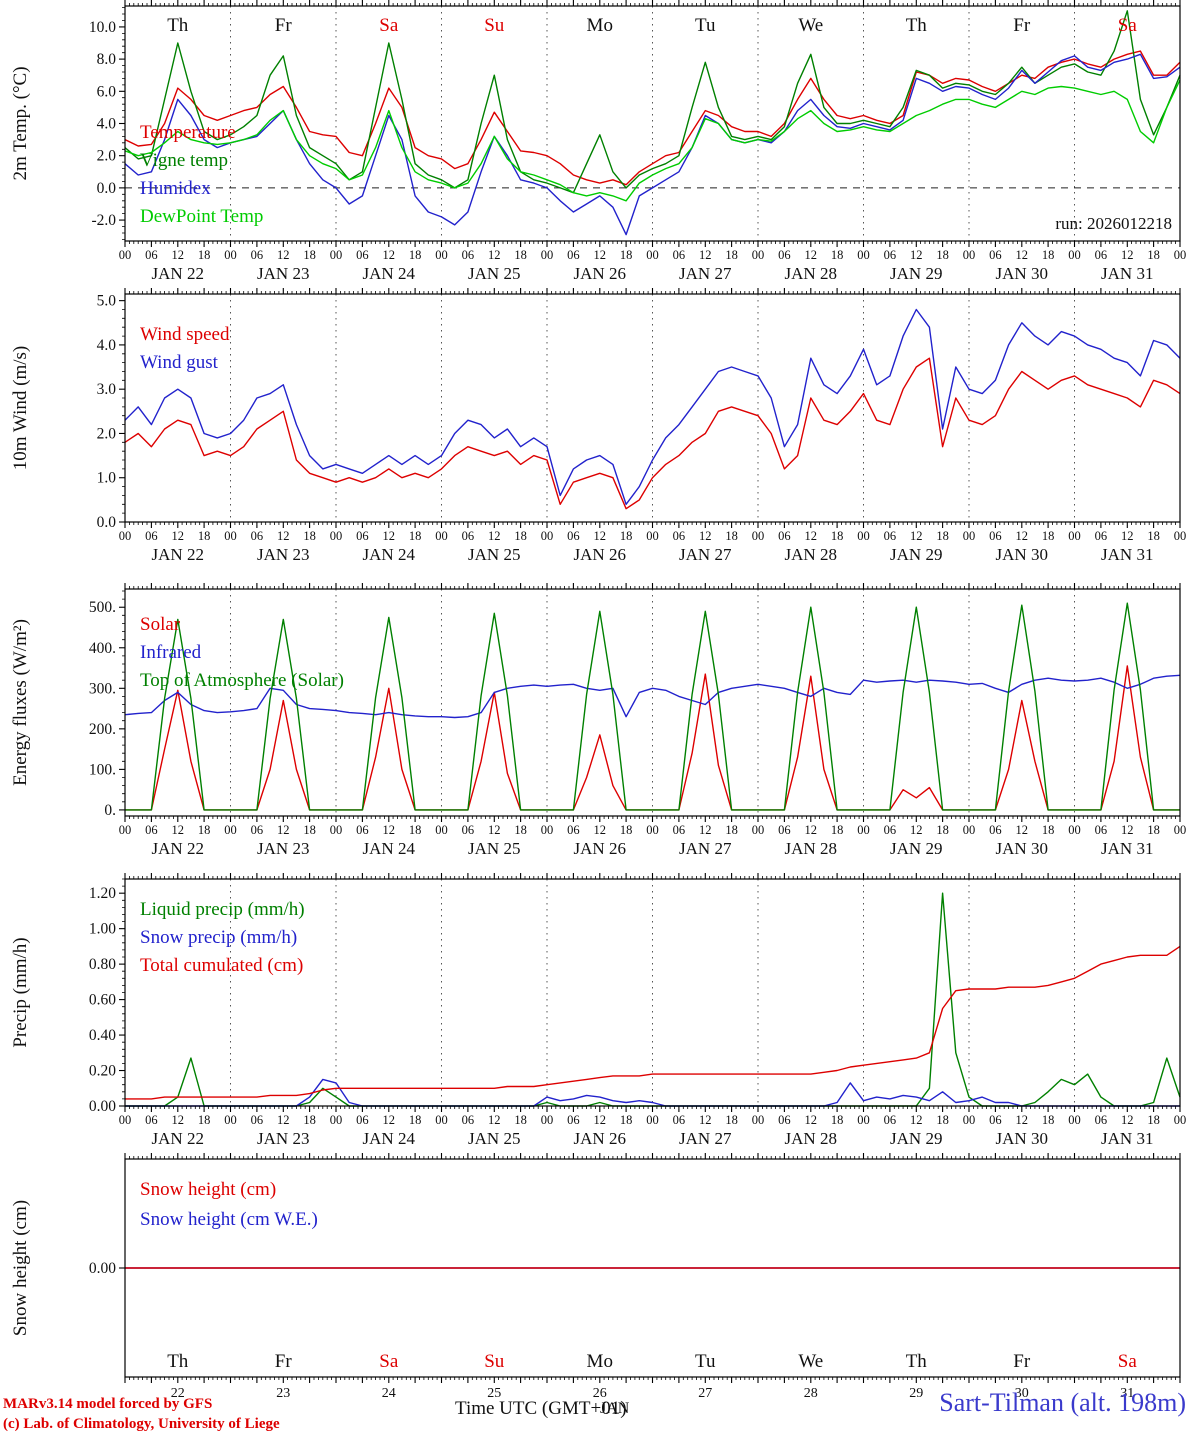  I want to click on svg-text: Snow precip (mm/h), so click(218, 937).